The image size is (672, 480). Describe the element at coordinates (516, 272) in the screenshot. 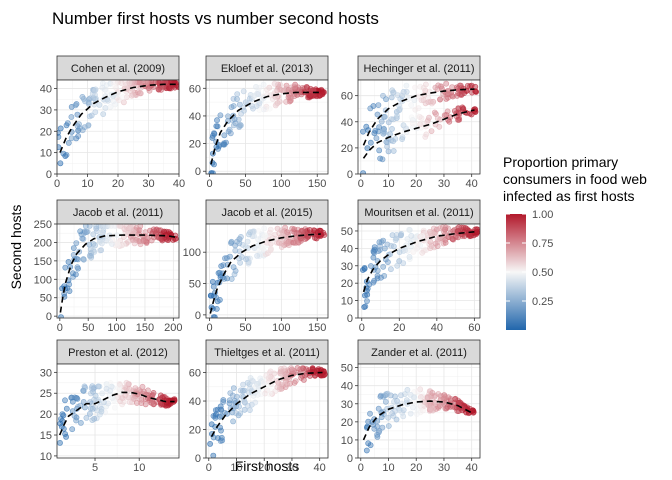

I see `legend-colorbar` at that location.